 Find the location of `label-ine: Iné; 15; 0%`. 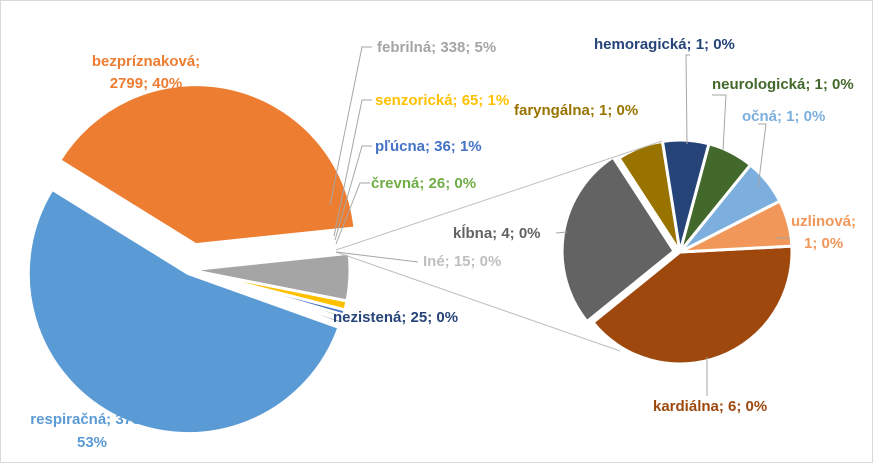

label-ine: Iné; 15; 0% is located at coordinates (462, 261).